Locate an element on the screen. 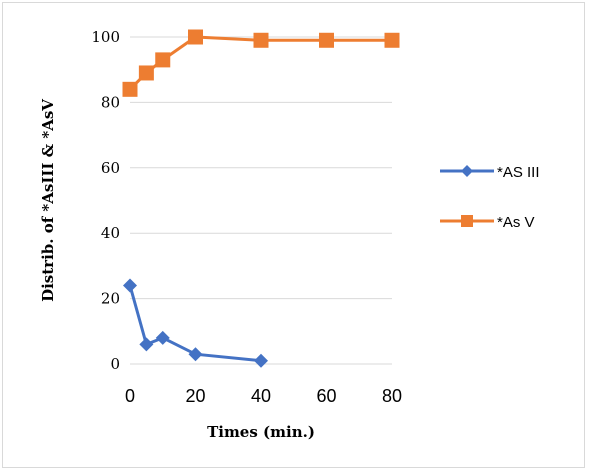 This screenshot has height=472, width=589. y-tick-label: 60 is located at coordinates (110, 168).